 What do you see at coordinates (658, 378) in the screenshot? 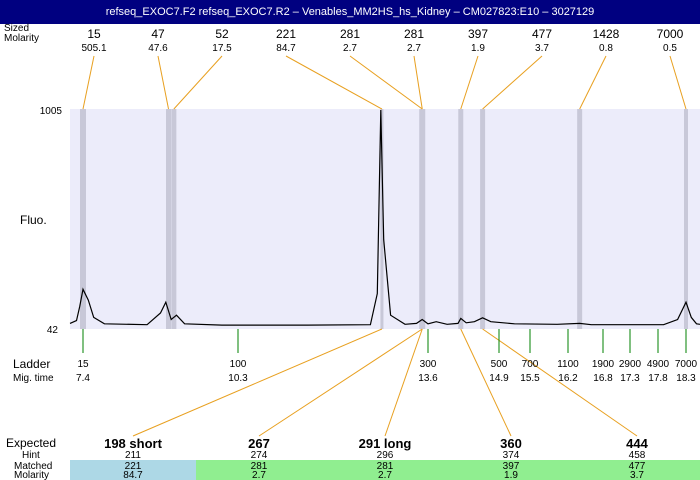
I see `ladder-mig-time-label: 17.8` at bounding box center [658, 378].